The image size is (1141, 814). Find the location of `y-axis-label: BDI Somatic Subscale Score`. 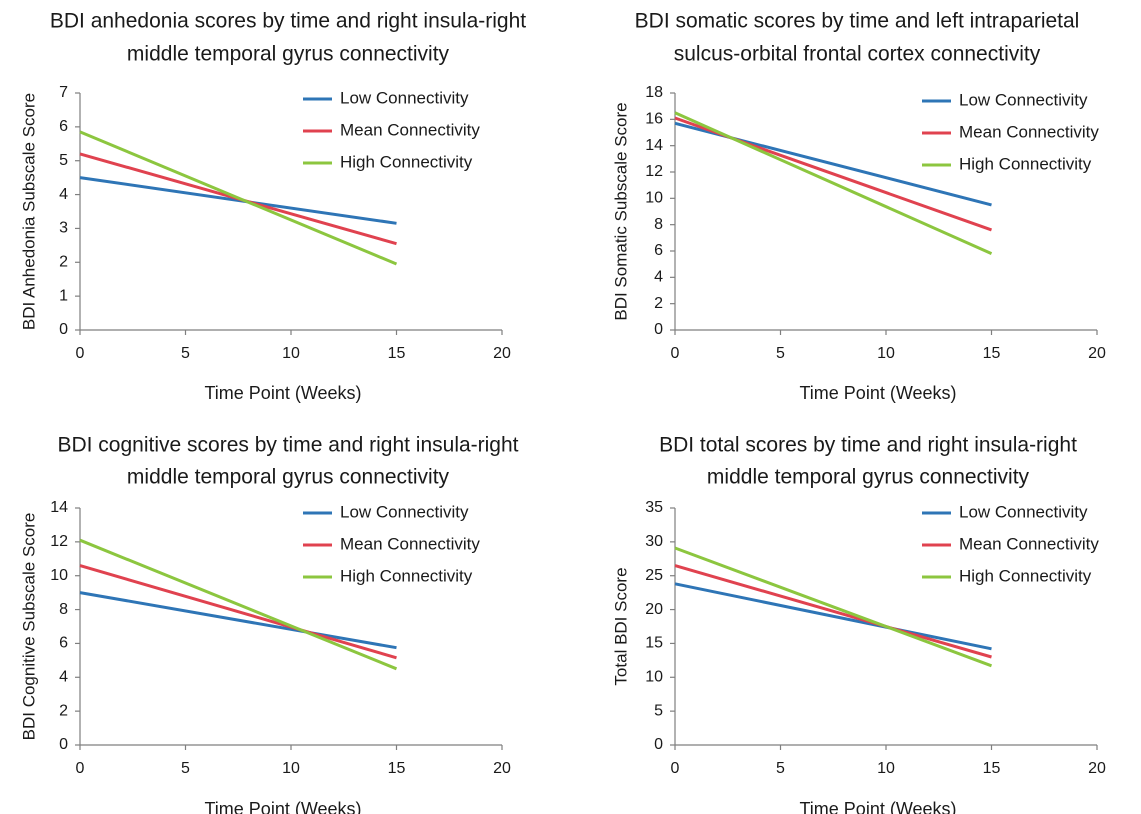

y-axis-label: BDI Somatic Subscale Score is located at coordinates (620, 211).